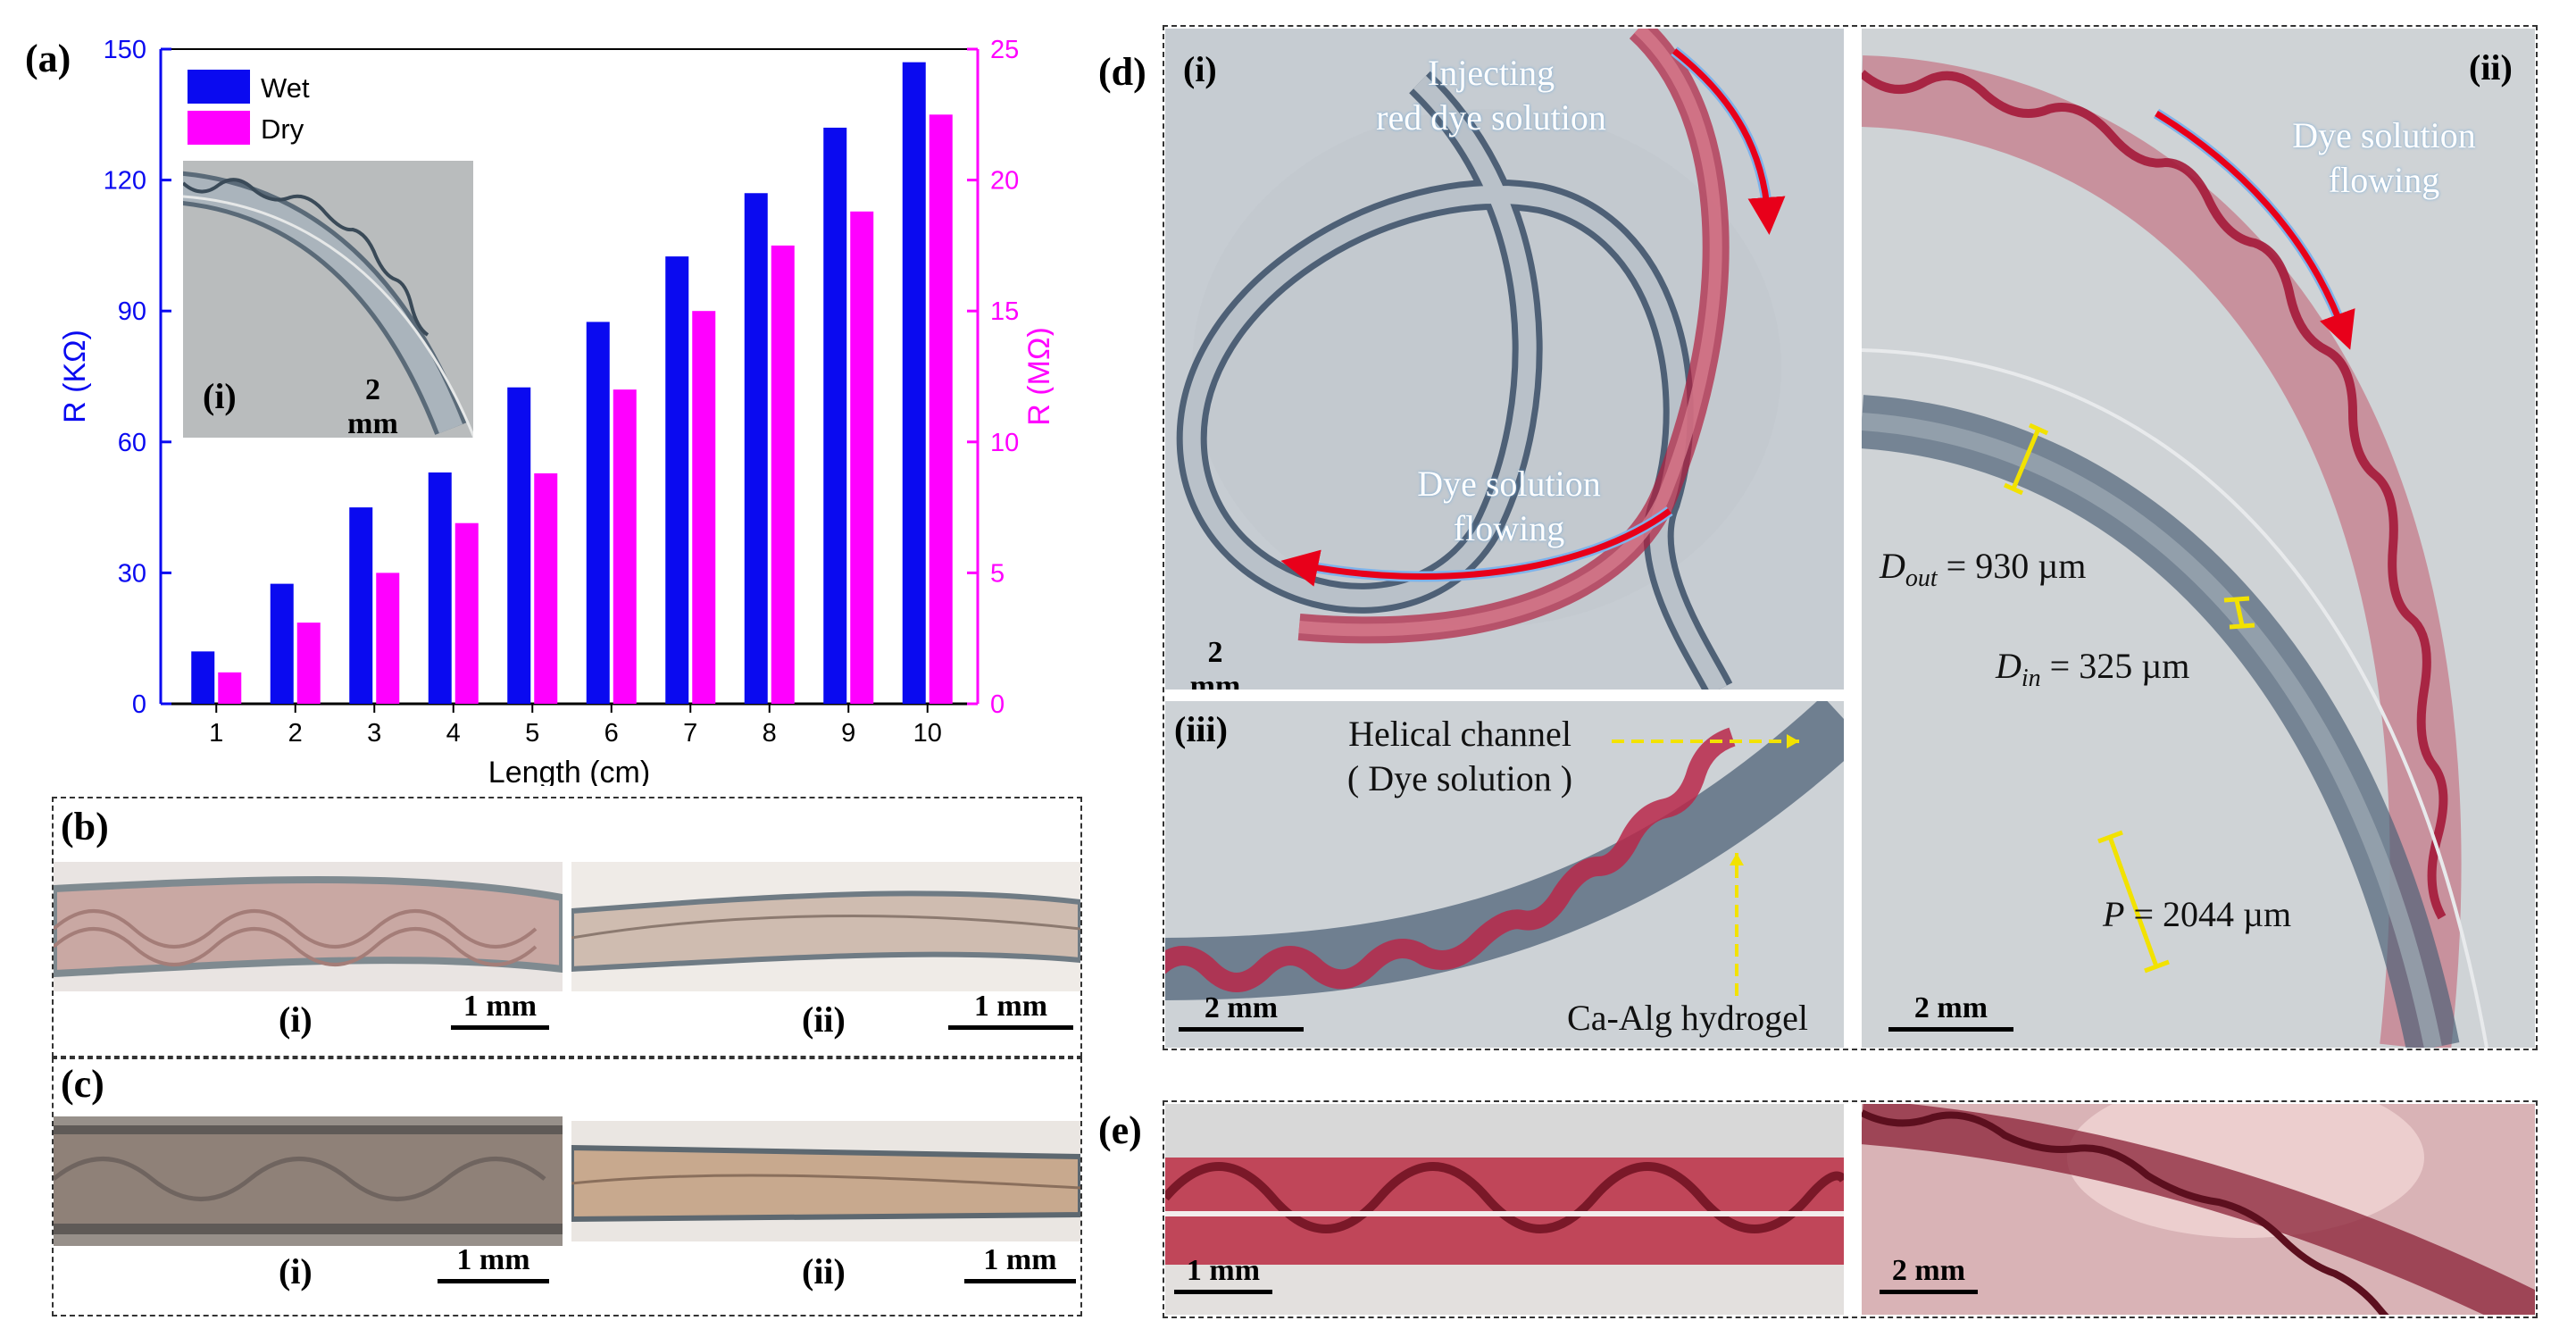 This screenshot has width=2576, height=1329. What do you see at coordinates (997, 574) in the screenshot?
I see `y-right-tick-label: 5` at bounding box center [997, 574].